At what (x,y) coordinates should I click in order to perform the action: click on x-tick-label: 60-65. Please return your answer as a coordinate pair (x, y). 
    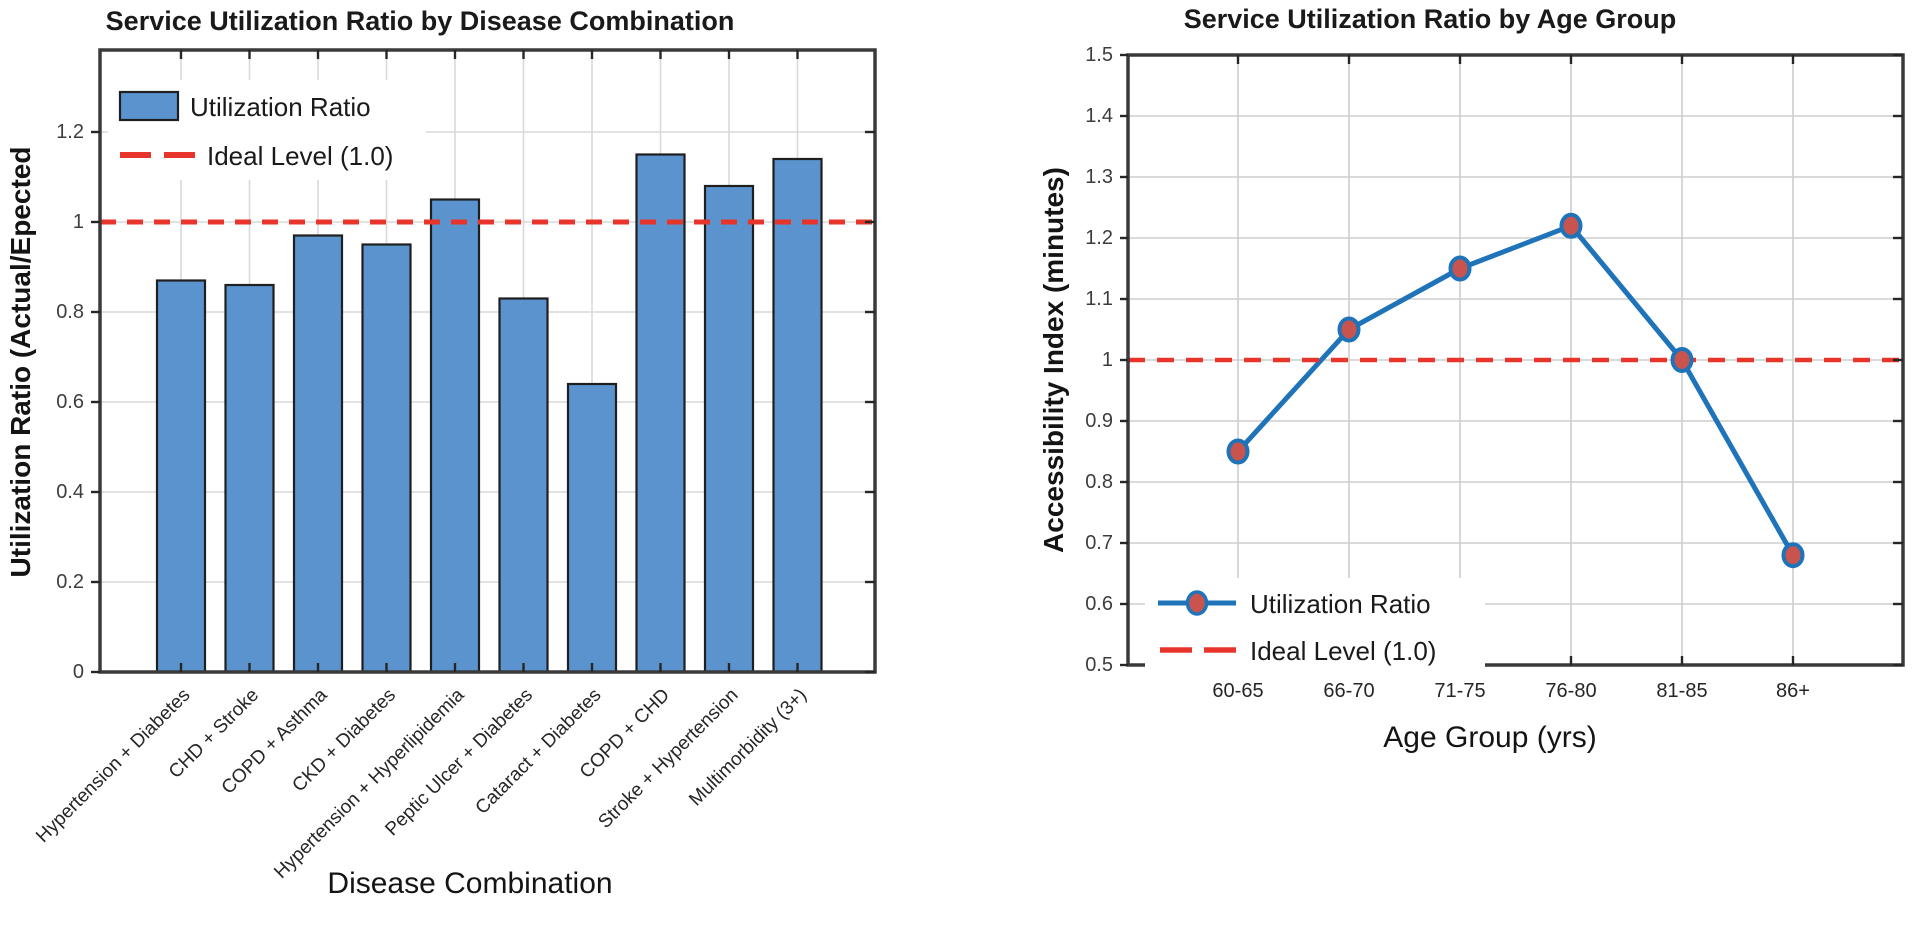
    Looking at the image, I should click on (1237, 691).